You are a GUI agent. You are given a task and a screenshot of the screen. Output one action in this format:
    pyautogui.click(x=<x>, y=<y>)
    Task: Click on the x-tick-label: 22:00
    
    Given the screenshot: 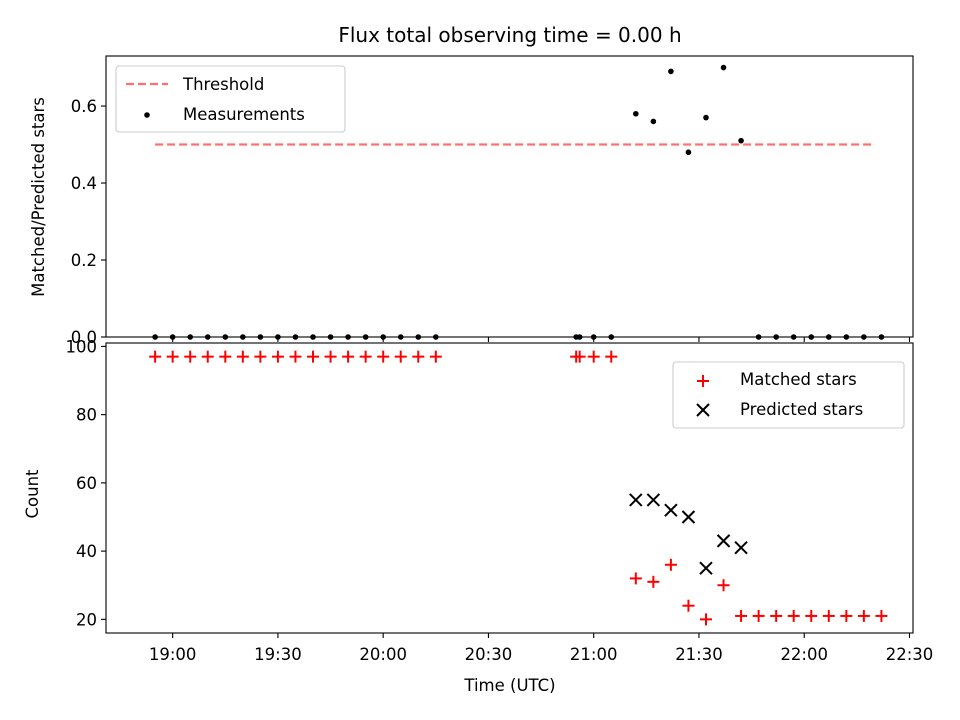 What is the action you would take?
    pyautogui.click(x=804, y=654)
    